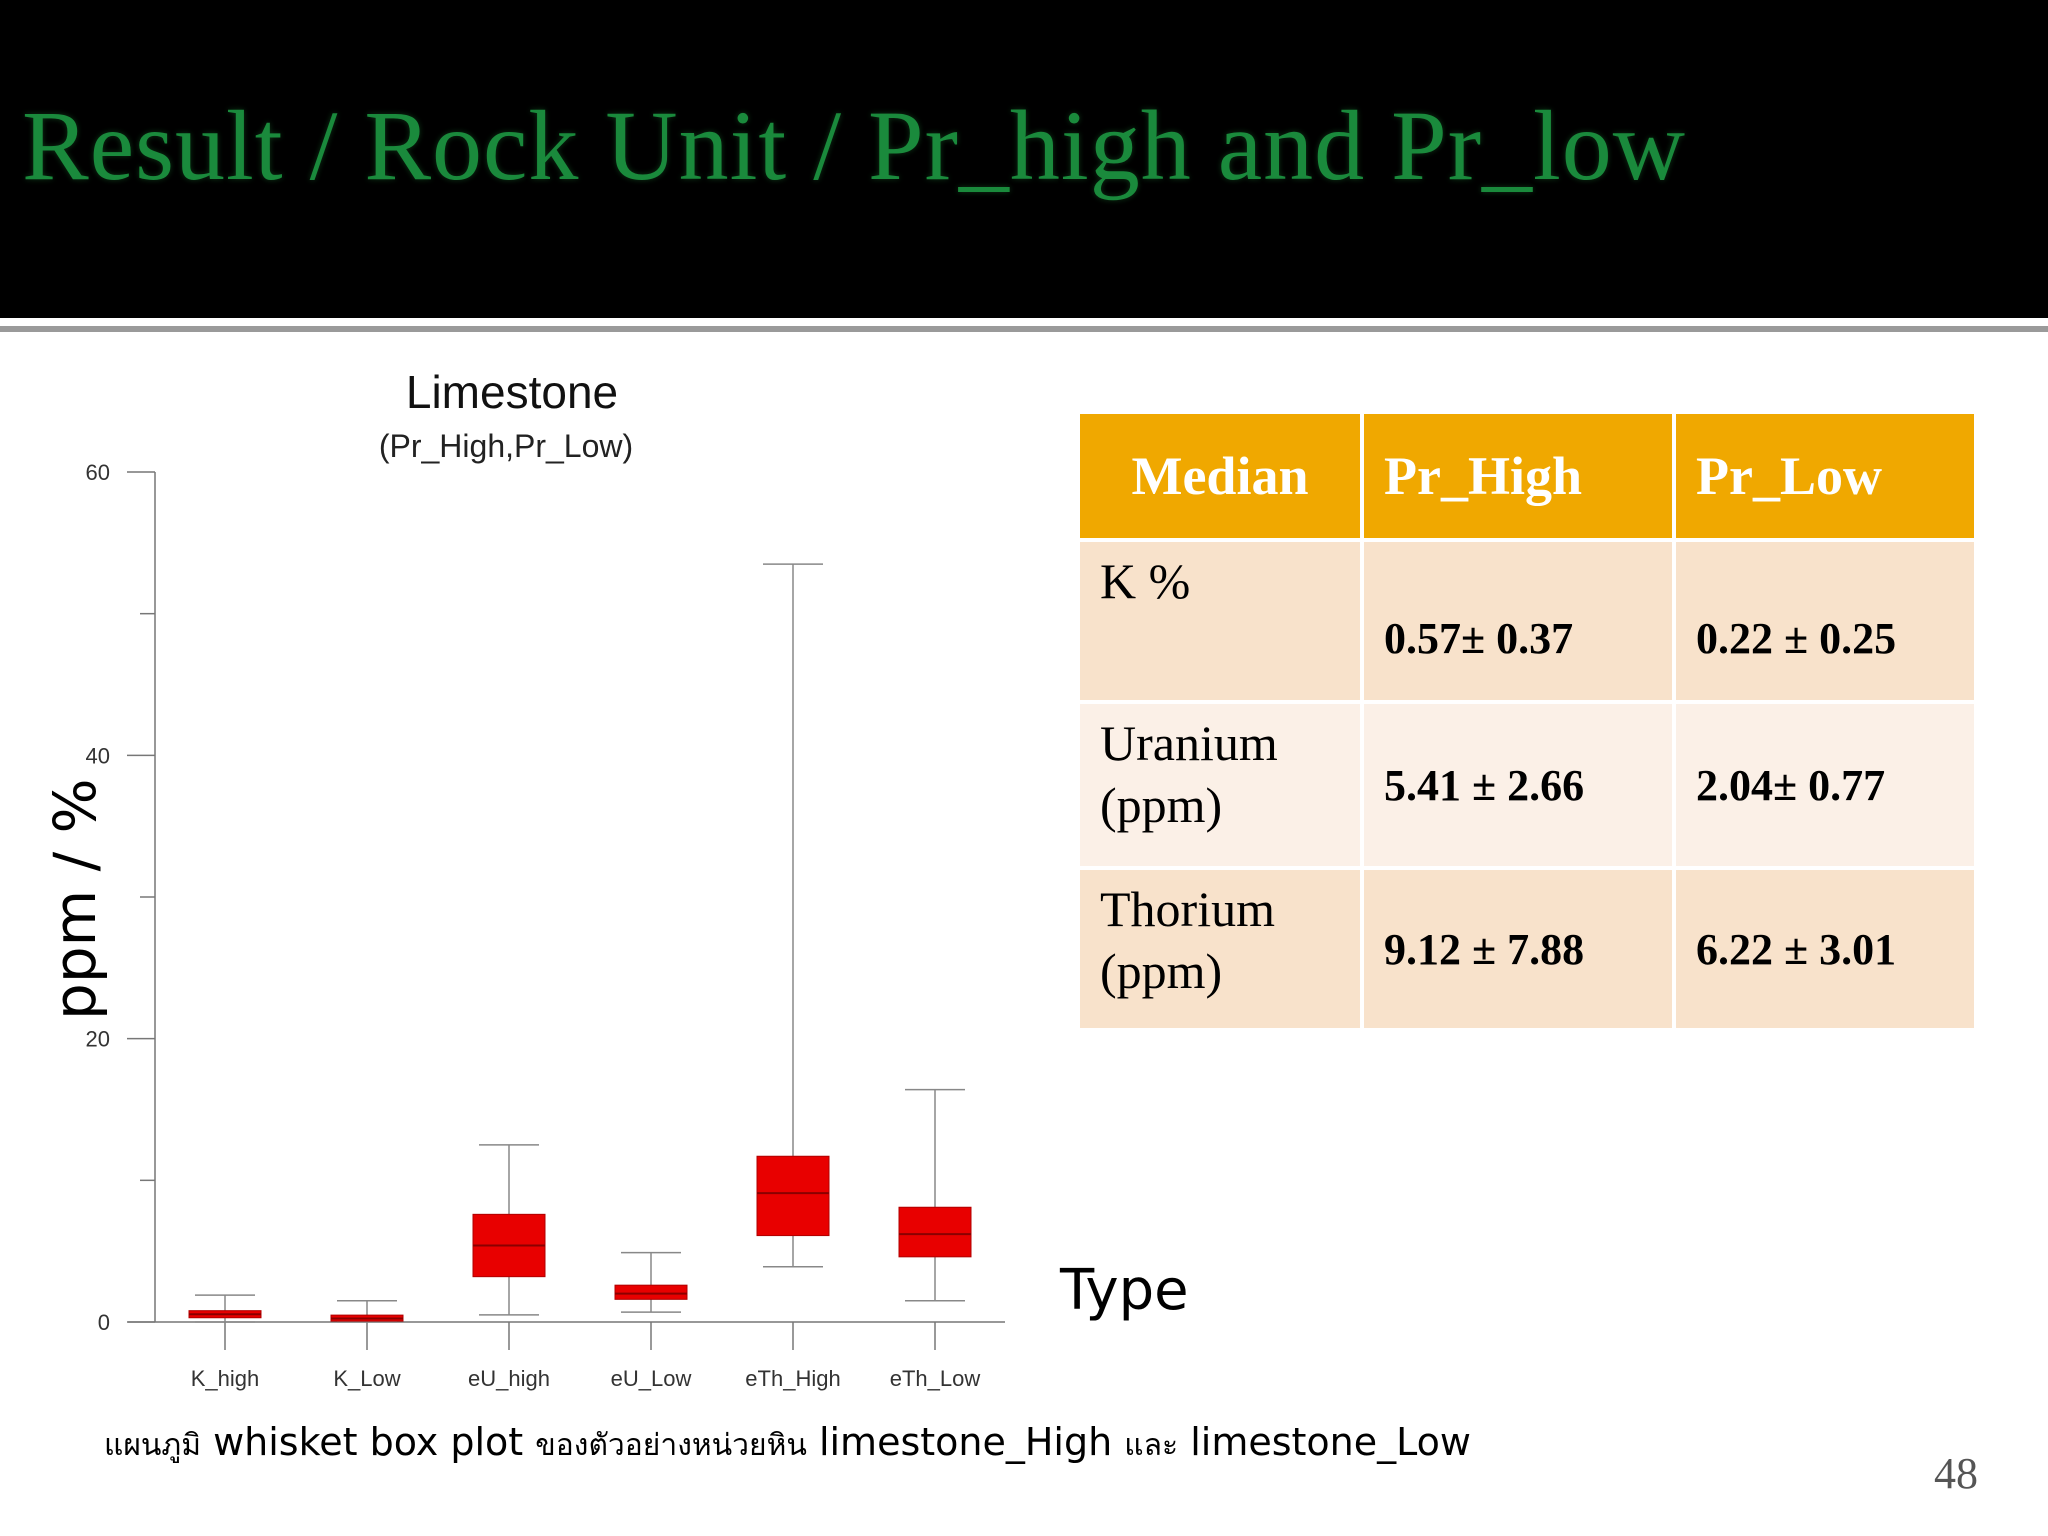 The image size is (2048, 1536). Describe the element at coordinates (1124, 1290) in the screenshot. I see `x-axis-label: Type` at that location.